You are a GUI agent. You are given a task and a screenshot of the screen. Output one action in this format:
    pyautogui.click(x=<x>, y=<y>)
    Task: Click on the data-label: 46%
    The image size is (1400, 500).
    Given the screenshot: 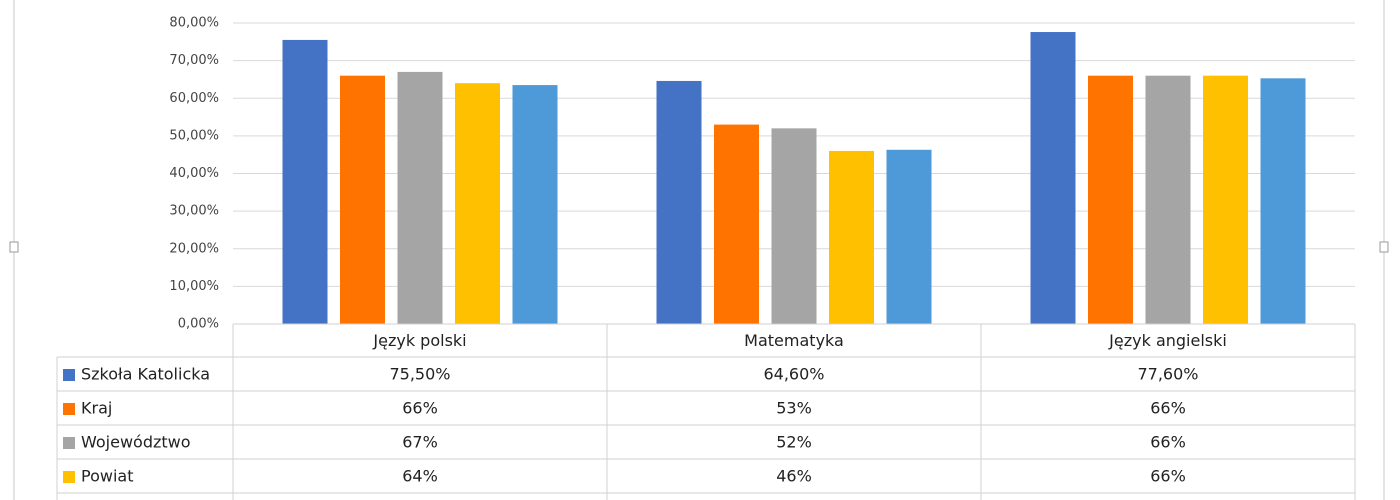 What is the action you would take?
    pyautogui.click(x=794, y=476)
    